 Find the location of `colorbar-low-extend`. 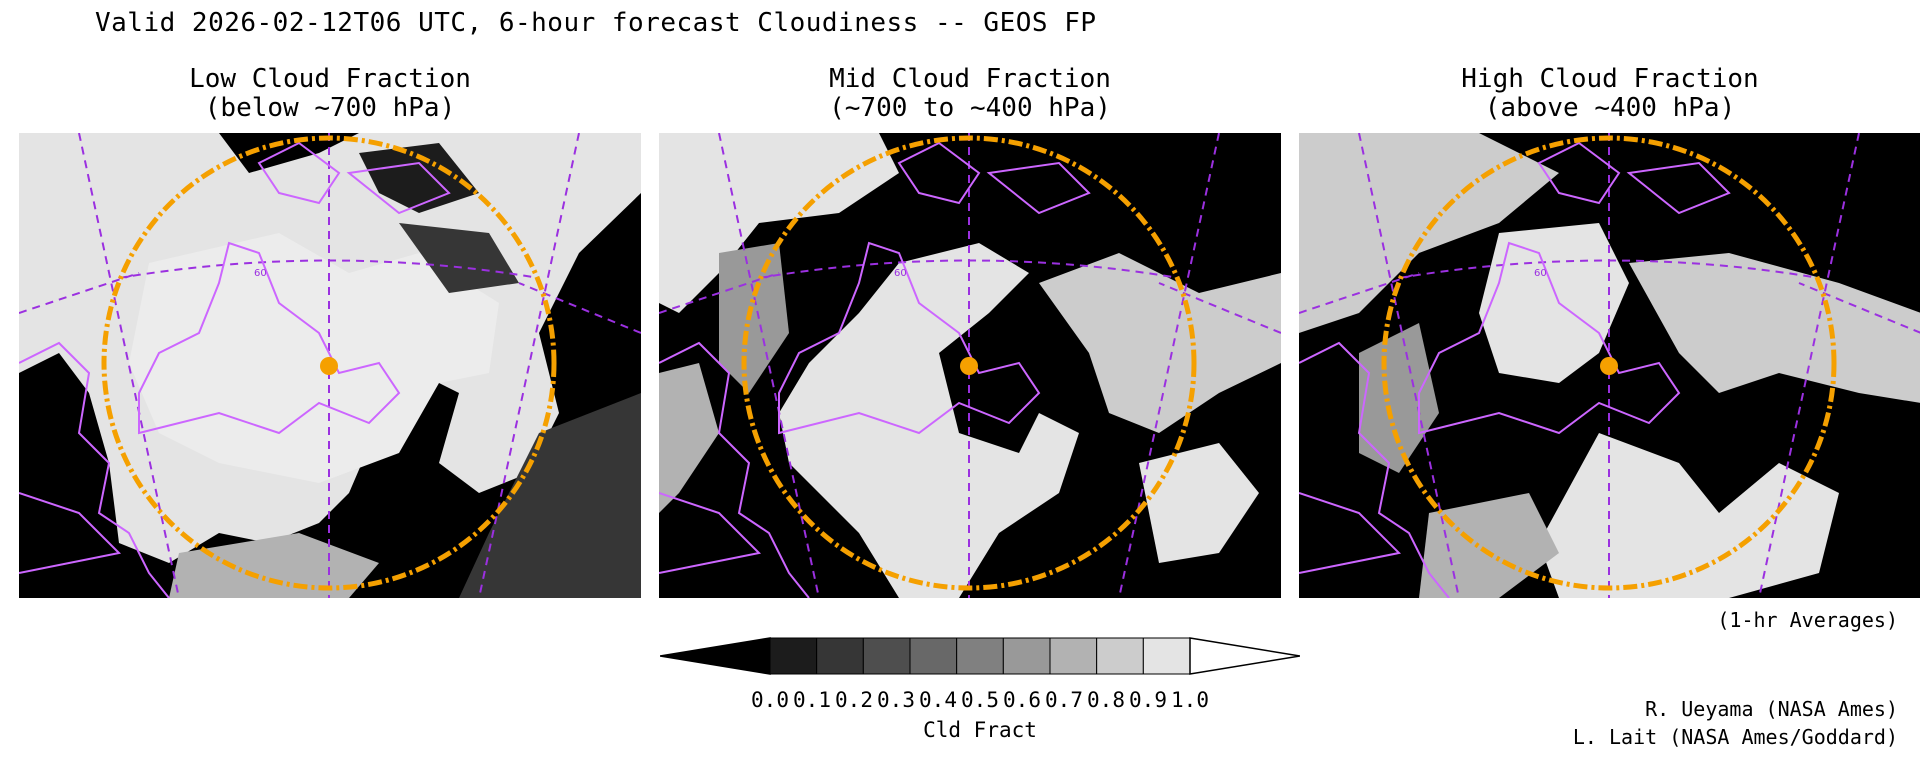

colorbar-low-extend is located at coordinates (715, 656).